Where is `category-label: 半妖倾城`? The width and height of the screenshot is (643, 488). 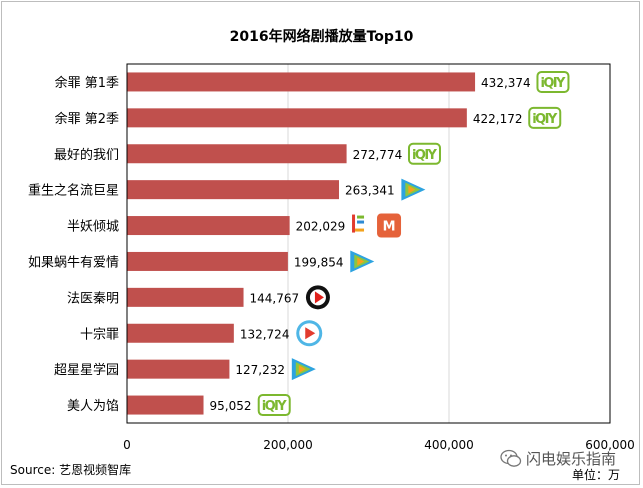 category-label: 半妖倾城 is located at coordinates (93, 227).